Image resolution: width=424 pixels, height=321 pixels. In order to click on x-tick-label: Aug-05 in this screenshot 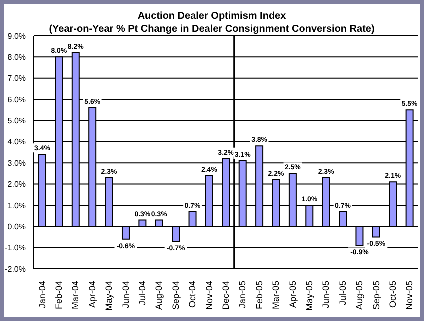, I will do `click(359, 295)`.